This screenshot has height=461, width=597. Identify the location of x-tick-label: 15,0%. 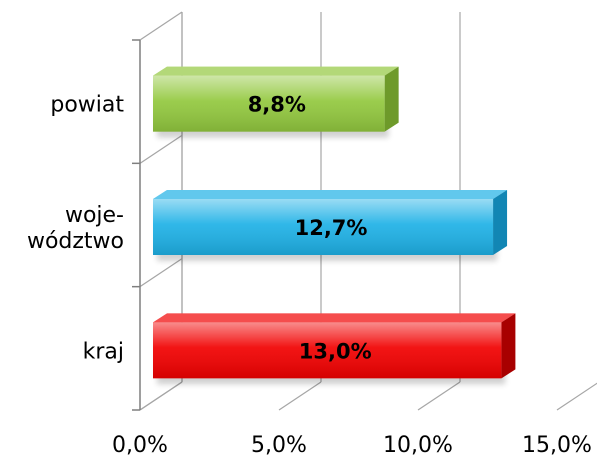
(557, 445).